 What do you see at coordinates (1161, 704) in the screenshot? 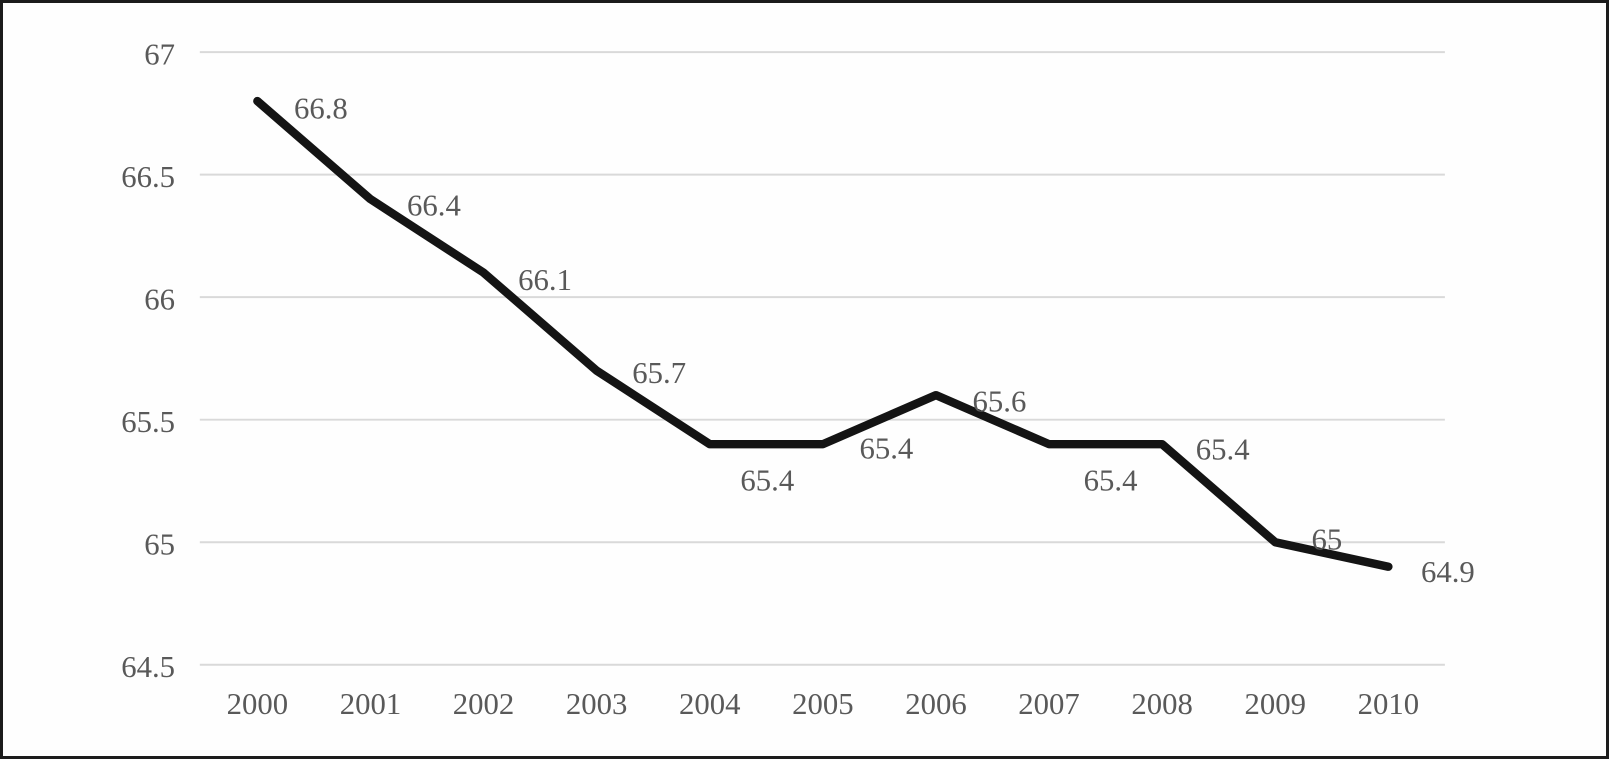
I see `x-axis-tick-label: 2008` at bounding box center [1161, 704].